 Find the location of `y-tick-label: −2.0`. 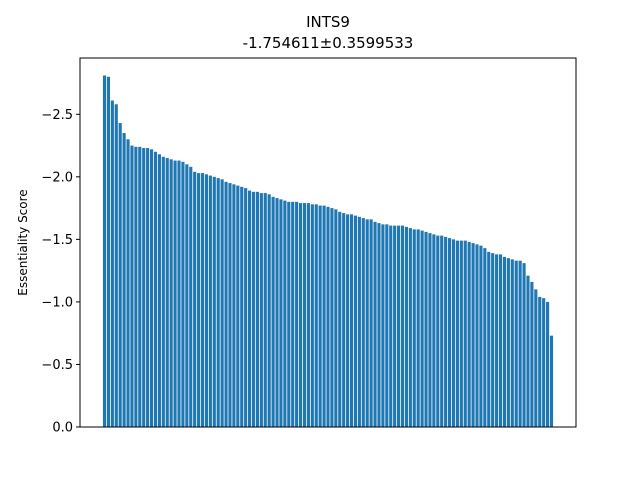

y-tick-label: −2.0 is located at coordinates (57, 177).